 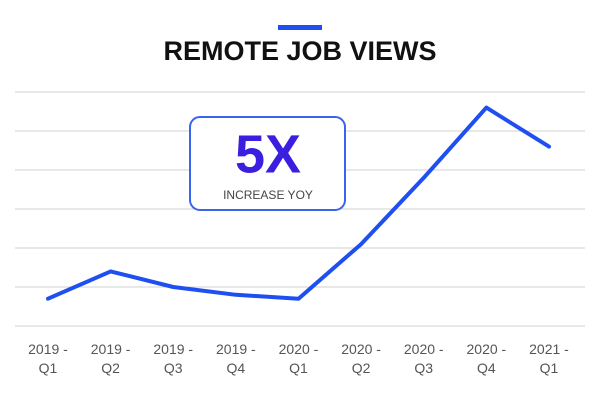 I want to click on x-tick-label: 2019 - Q3, so click(x=173, y=358).